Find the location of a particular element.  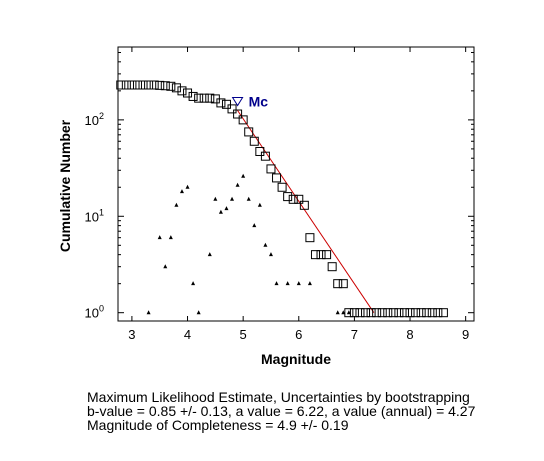

mc-marker: Mc is located at coordinates (250, 102).